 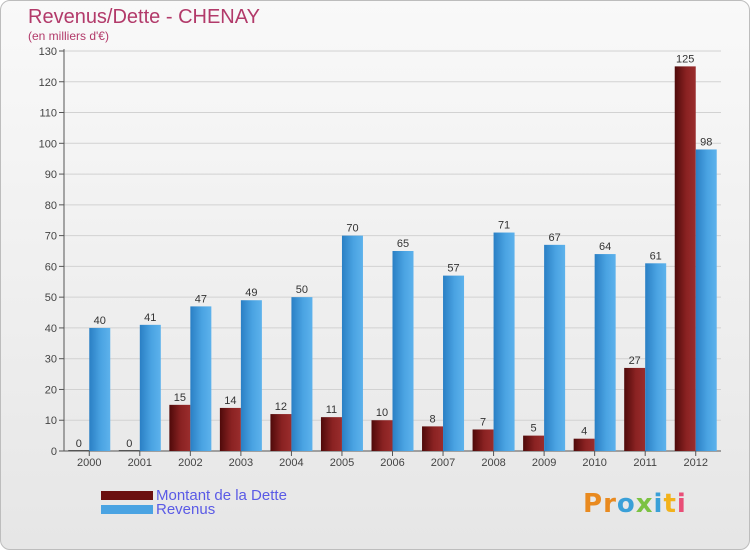 What do you see at coordinates (51, 175) in the screenshot?
I see `y-tick-label: 90` at bounding box center [51, 175].